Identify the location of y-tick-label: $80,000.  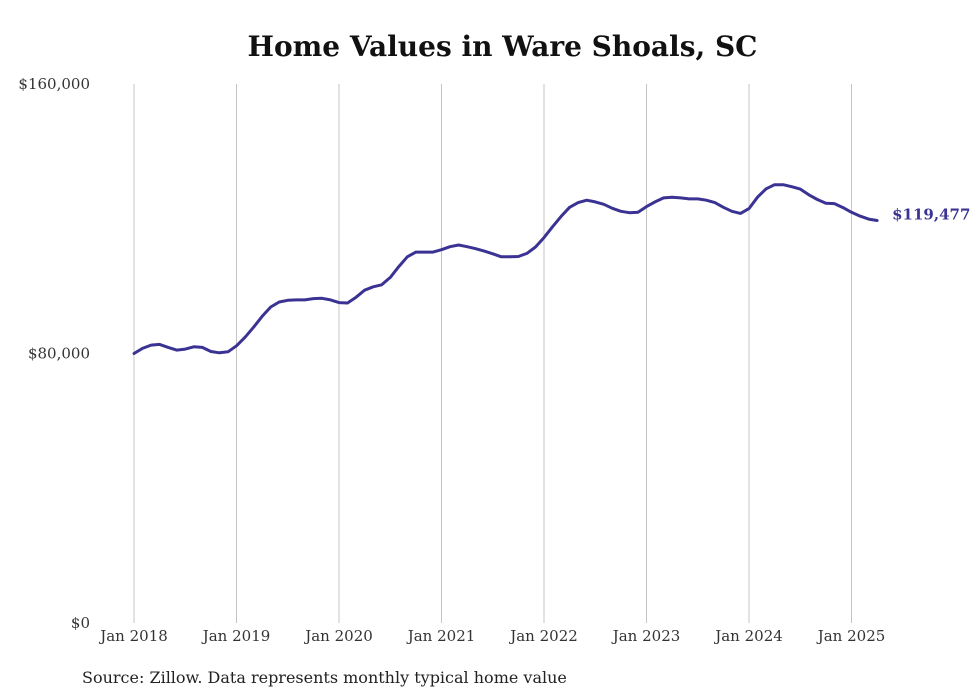
(59, 354).